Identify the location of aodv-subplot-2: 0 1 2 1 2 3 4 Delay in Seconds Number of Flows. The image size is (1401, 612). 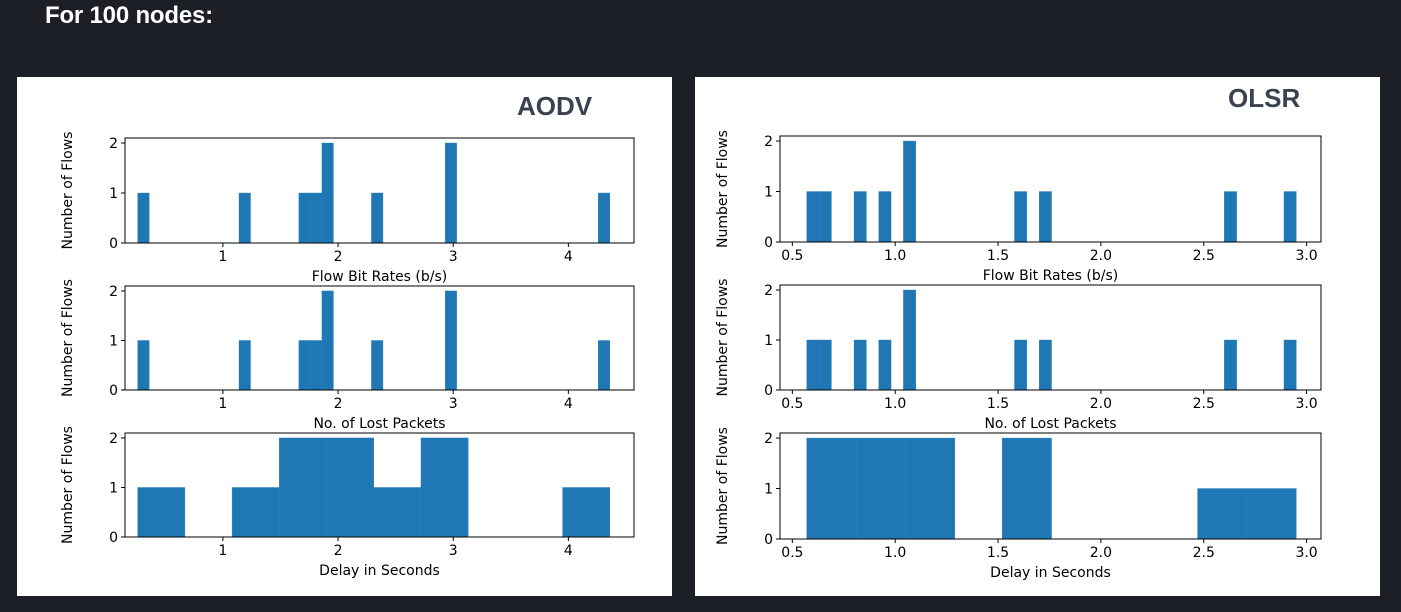
(347, 502).